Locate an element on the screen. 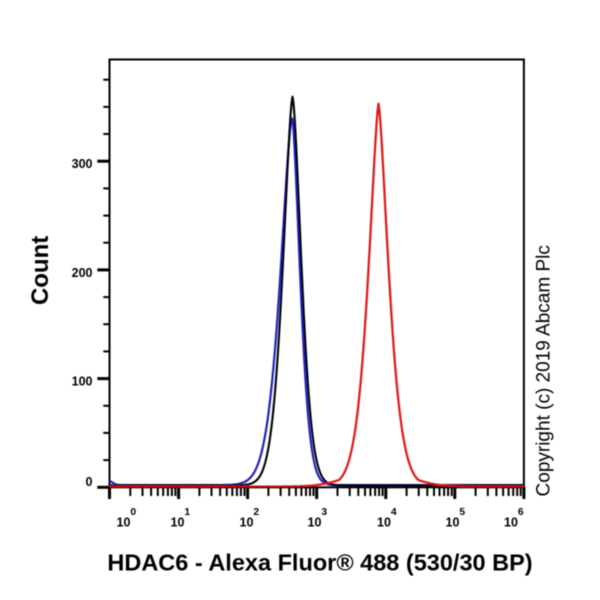 The height and width of the screenshot is (600, 600). svg-text: Count is located at coordinates (40, 270).